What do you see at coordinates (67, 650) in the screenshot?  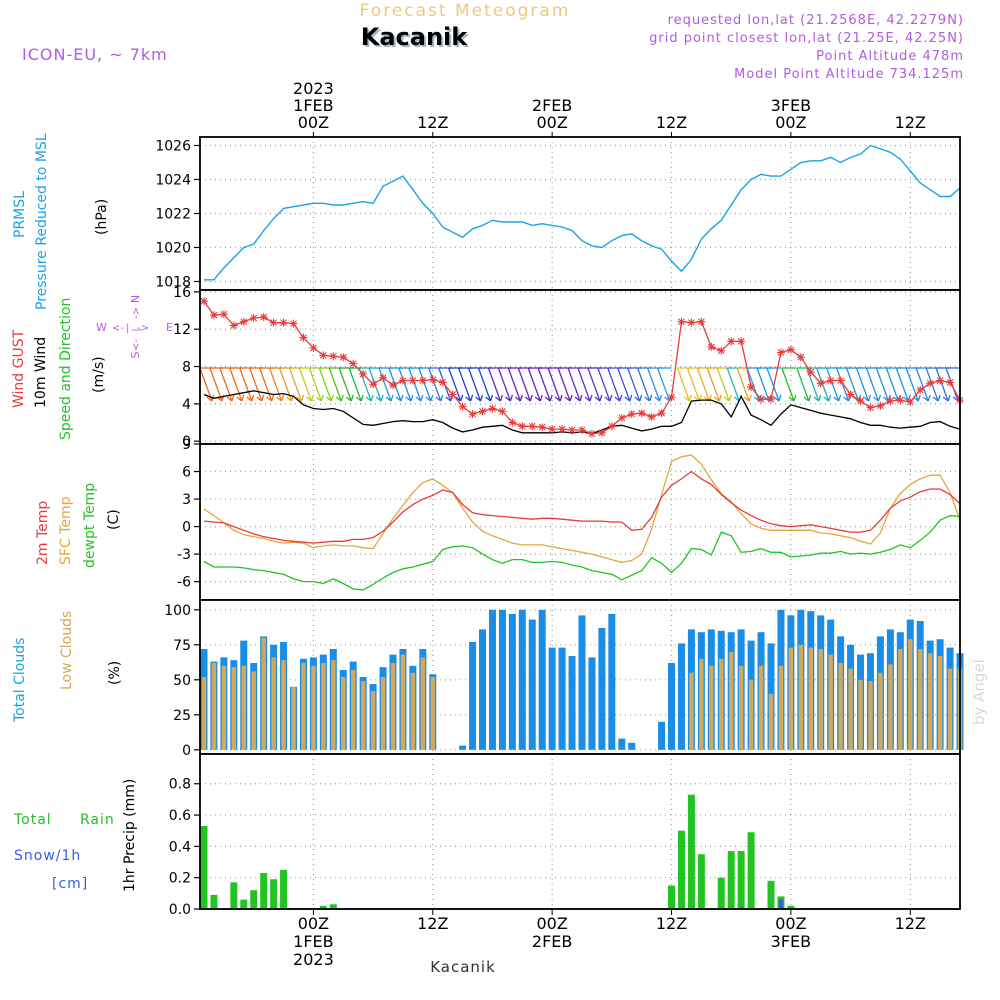 I see `low-clouds-label: Low Clouds` at bounding box center [67, 650].